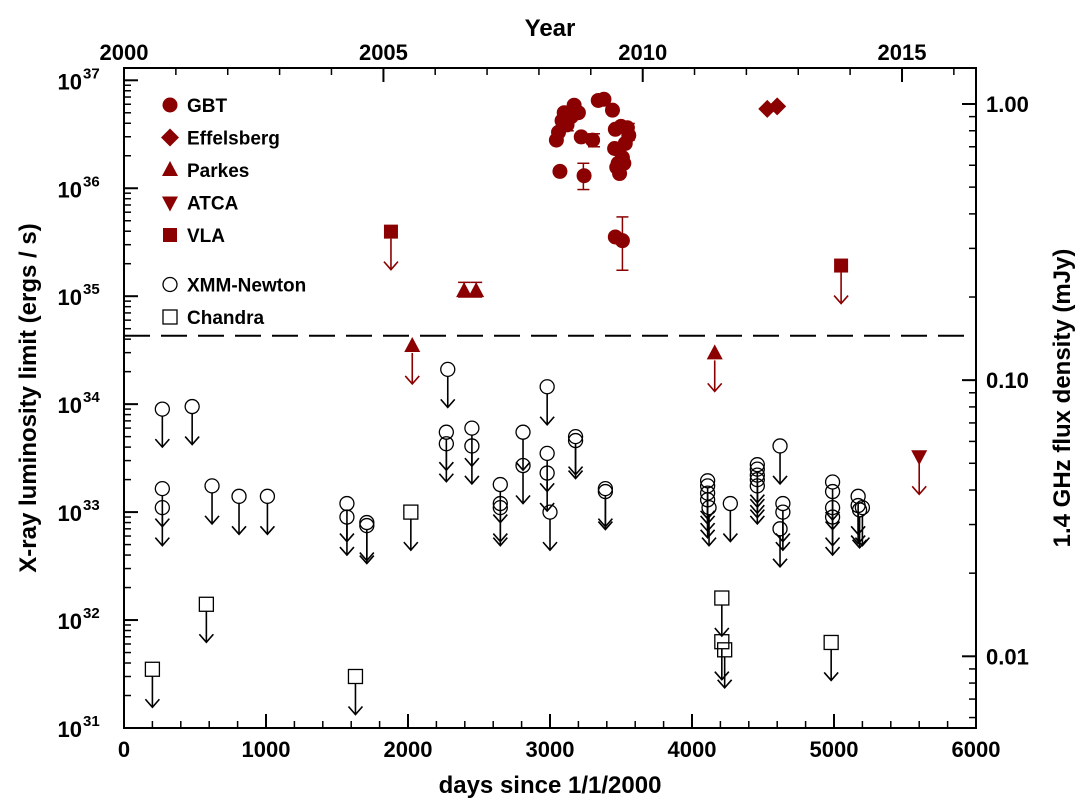 The height and width of the screenshot is (803, 1087). I want to click on x-tick-label: 2000, so click(408, 749).